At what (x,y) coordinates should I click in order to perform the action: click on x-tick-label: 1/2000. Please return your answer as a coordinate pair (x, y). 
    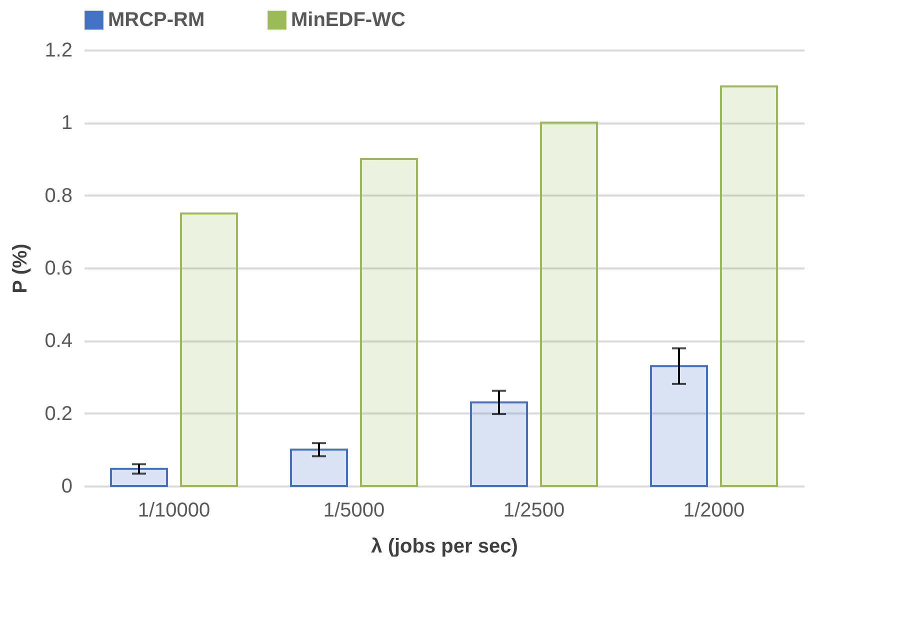
    Looking at the image, I should click on (714, 511).